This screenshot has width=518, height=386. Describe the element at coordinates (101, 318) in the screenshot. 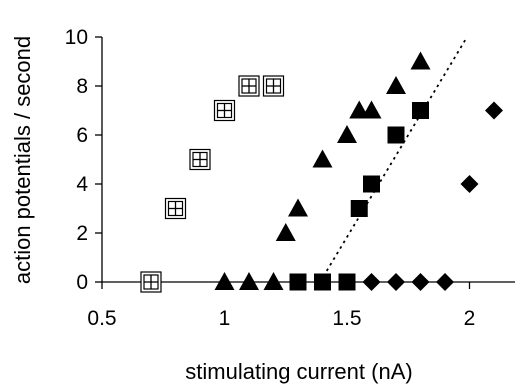

I see `x-tick-label: 0.5` at that location.